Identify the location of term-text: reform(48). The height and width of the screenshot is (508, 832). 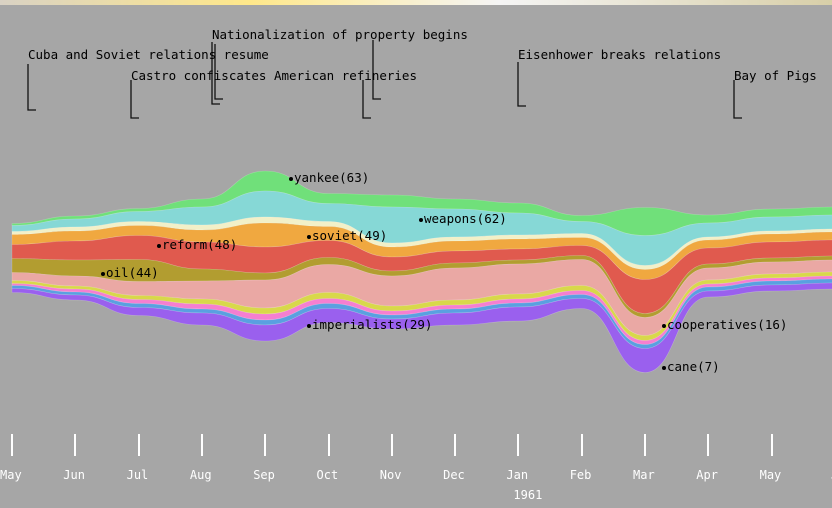
(200, 244).